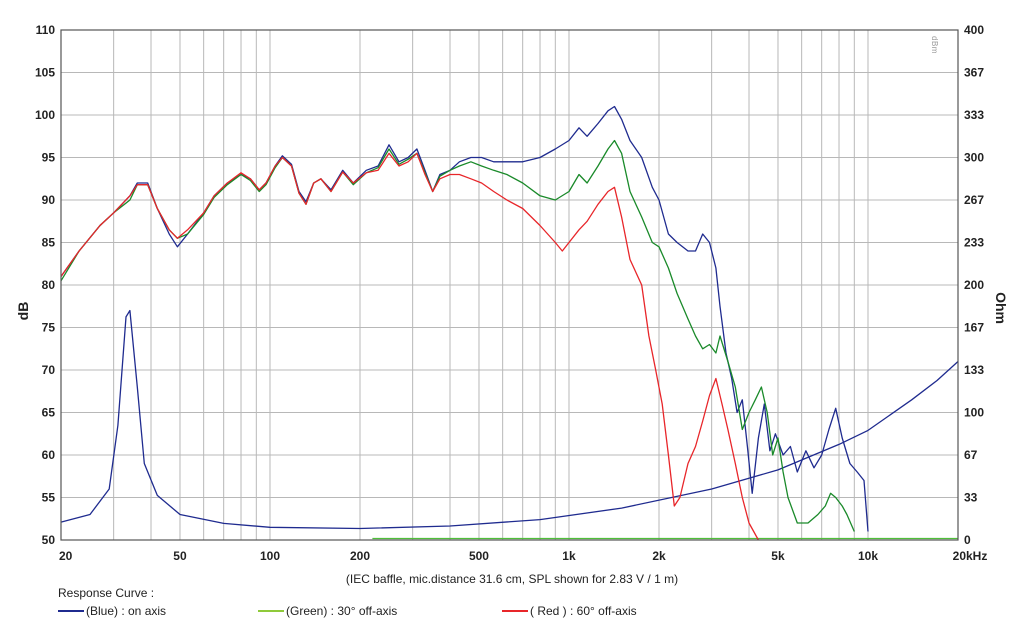 This screenshot has height=644, width=1024. I want to click on y2-axis-title: Ohm, so click(1001, 308).